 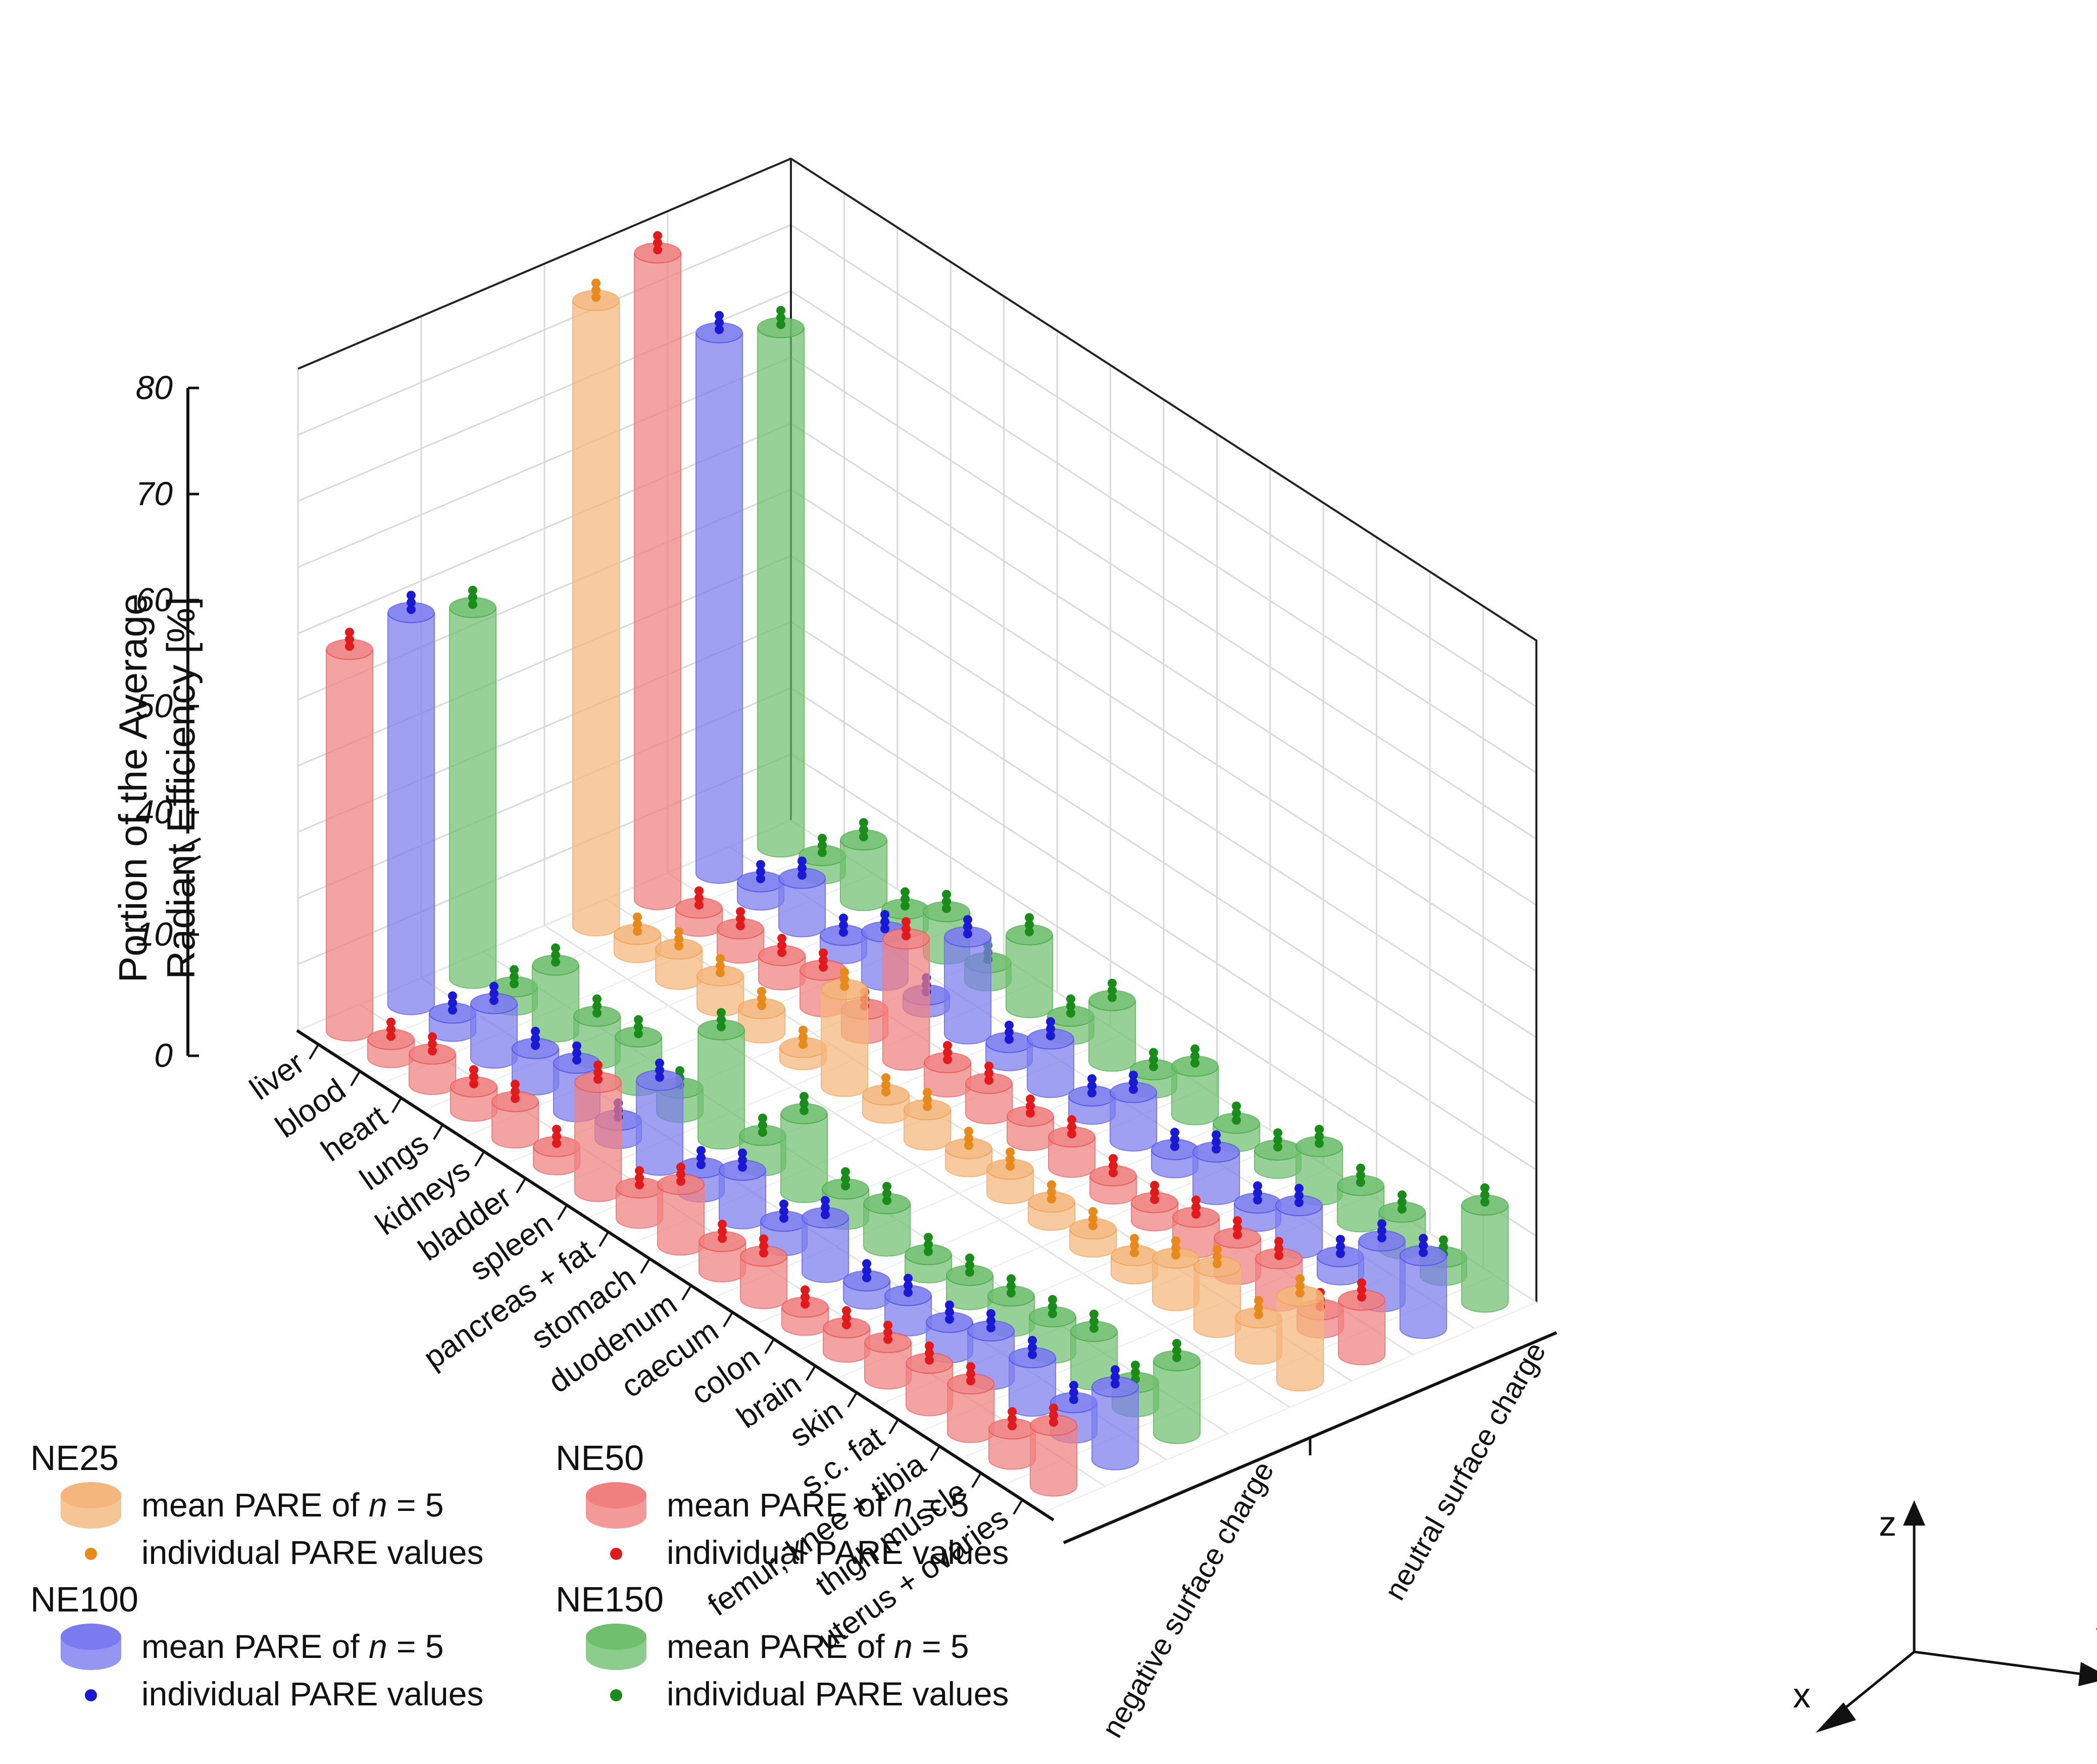 I want to click on legend-title: NE50, so click(x=600, y=1458).